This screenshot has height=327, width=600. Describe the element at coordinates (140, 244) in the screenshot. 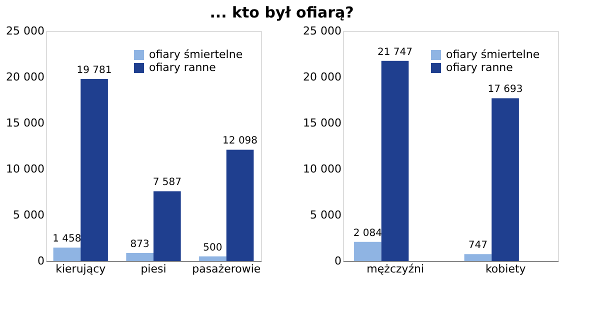

I see `data-label: 873` at that location.